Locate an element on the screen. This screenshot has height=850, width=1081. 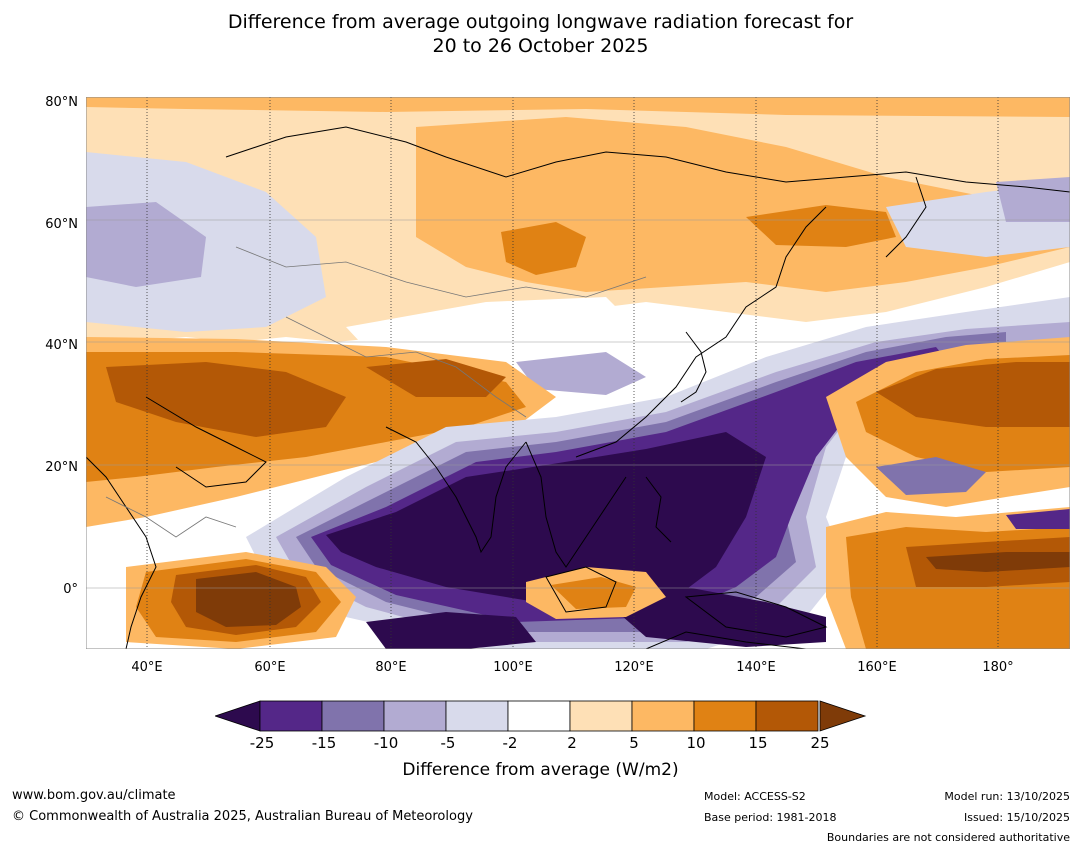
colorbar-tick-label: -15 is located at coordinates (324, 743).